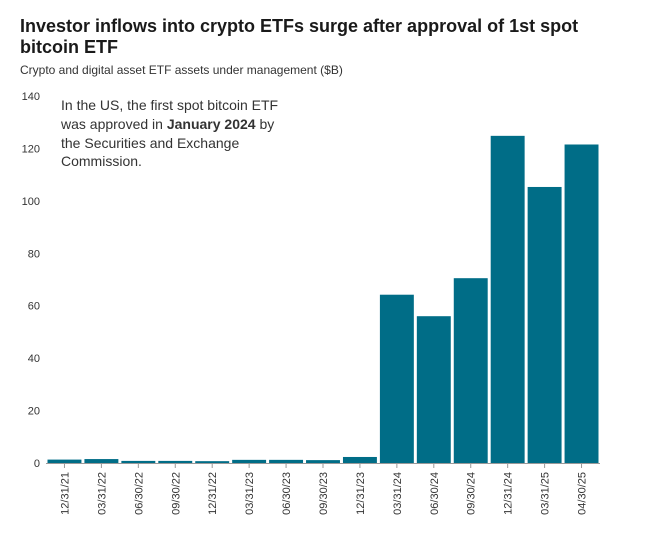  Describe the element at coordinates (361, 493) in the screenshot. I see `x-tick-label: 12/31/23` at that location.